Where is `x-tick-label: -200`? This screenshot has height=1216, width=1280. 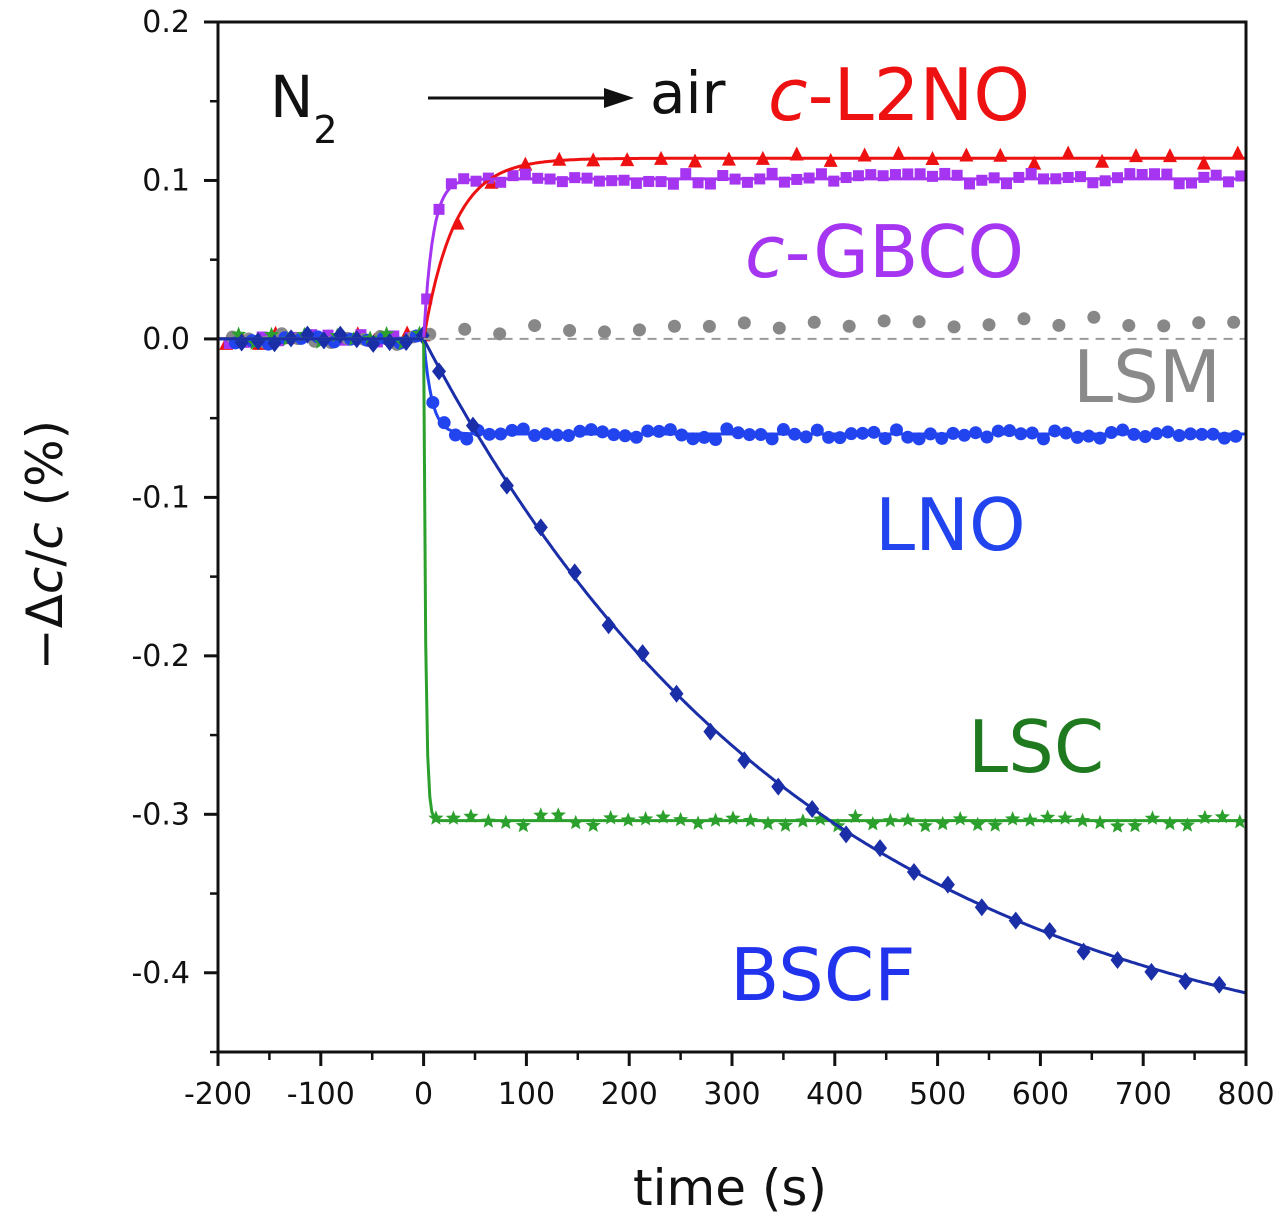
x-tick-label: -200 is located at coordinates (218, 1094).